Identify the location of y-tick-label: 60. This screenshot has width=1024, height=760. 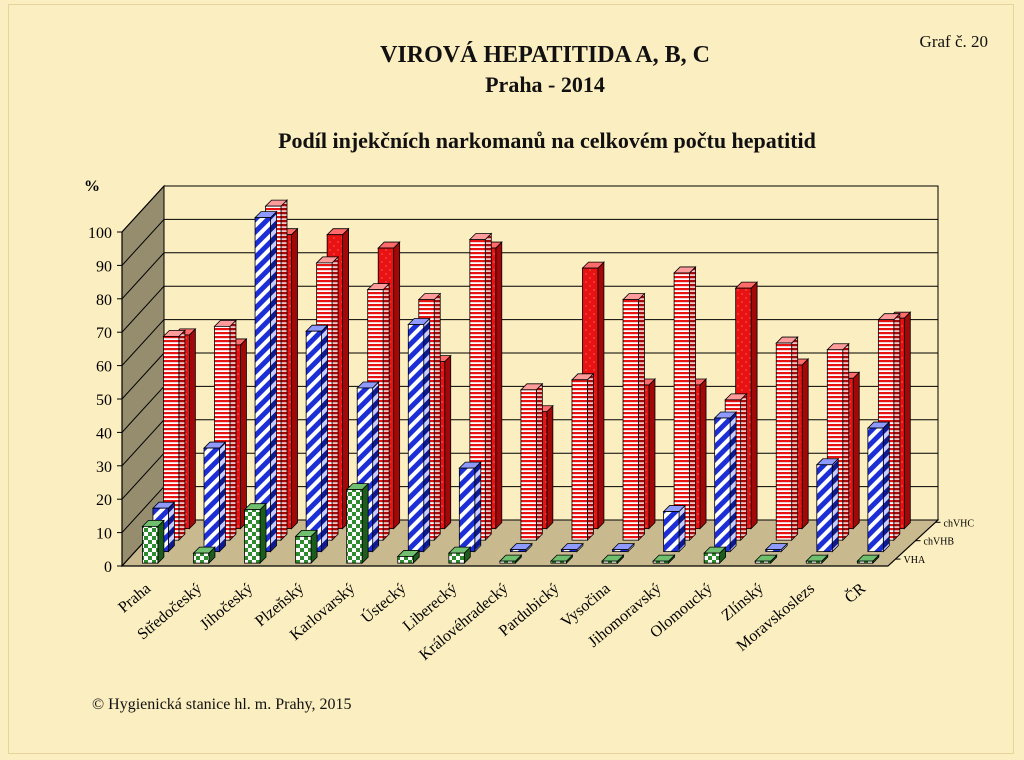
(104, 367).